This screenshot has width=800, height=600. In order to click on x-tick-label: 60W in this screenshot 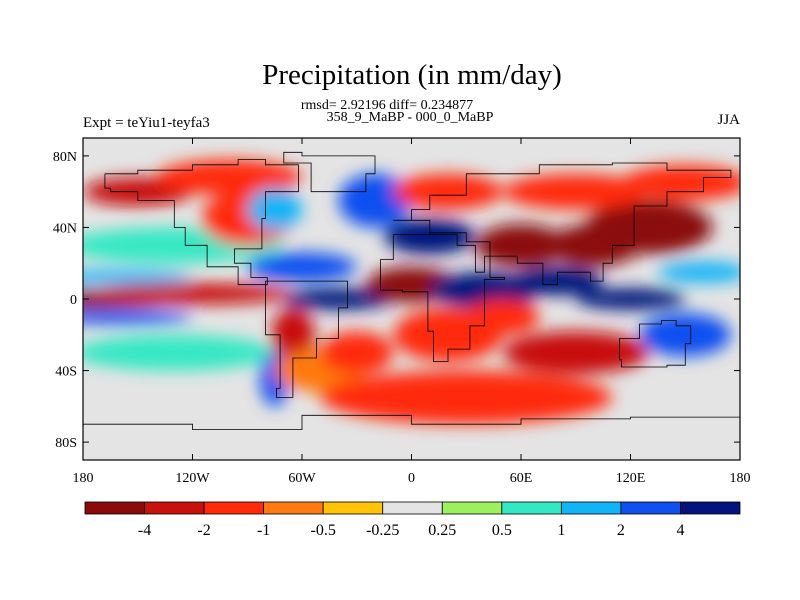, I will do `click(302, 478)`.